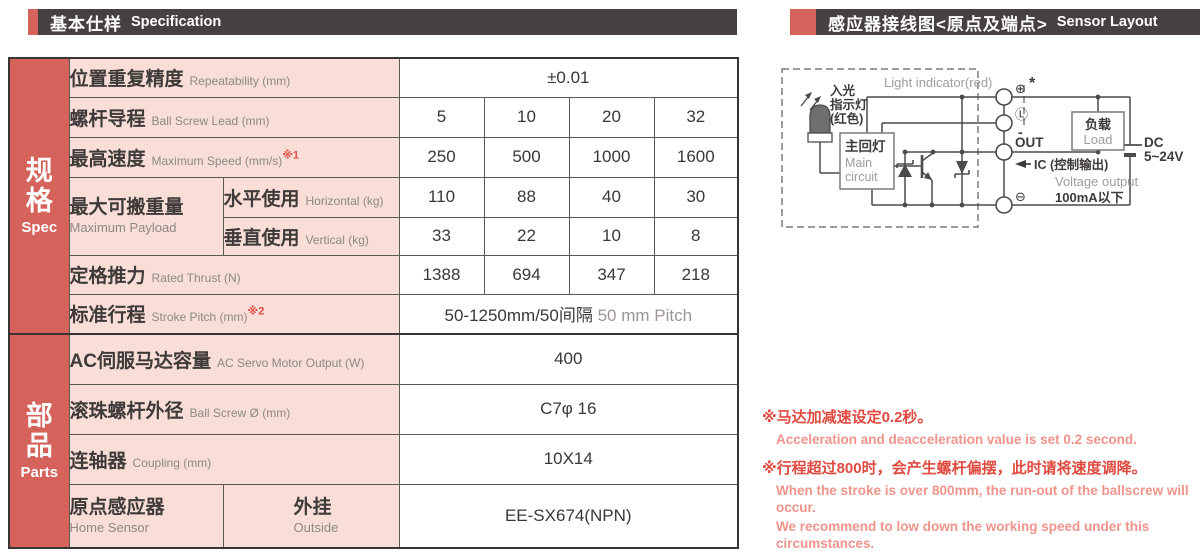  I want to click on ic-arrow-icon, so click(1023, 164).